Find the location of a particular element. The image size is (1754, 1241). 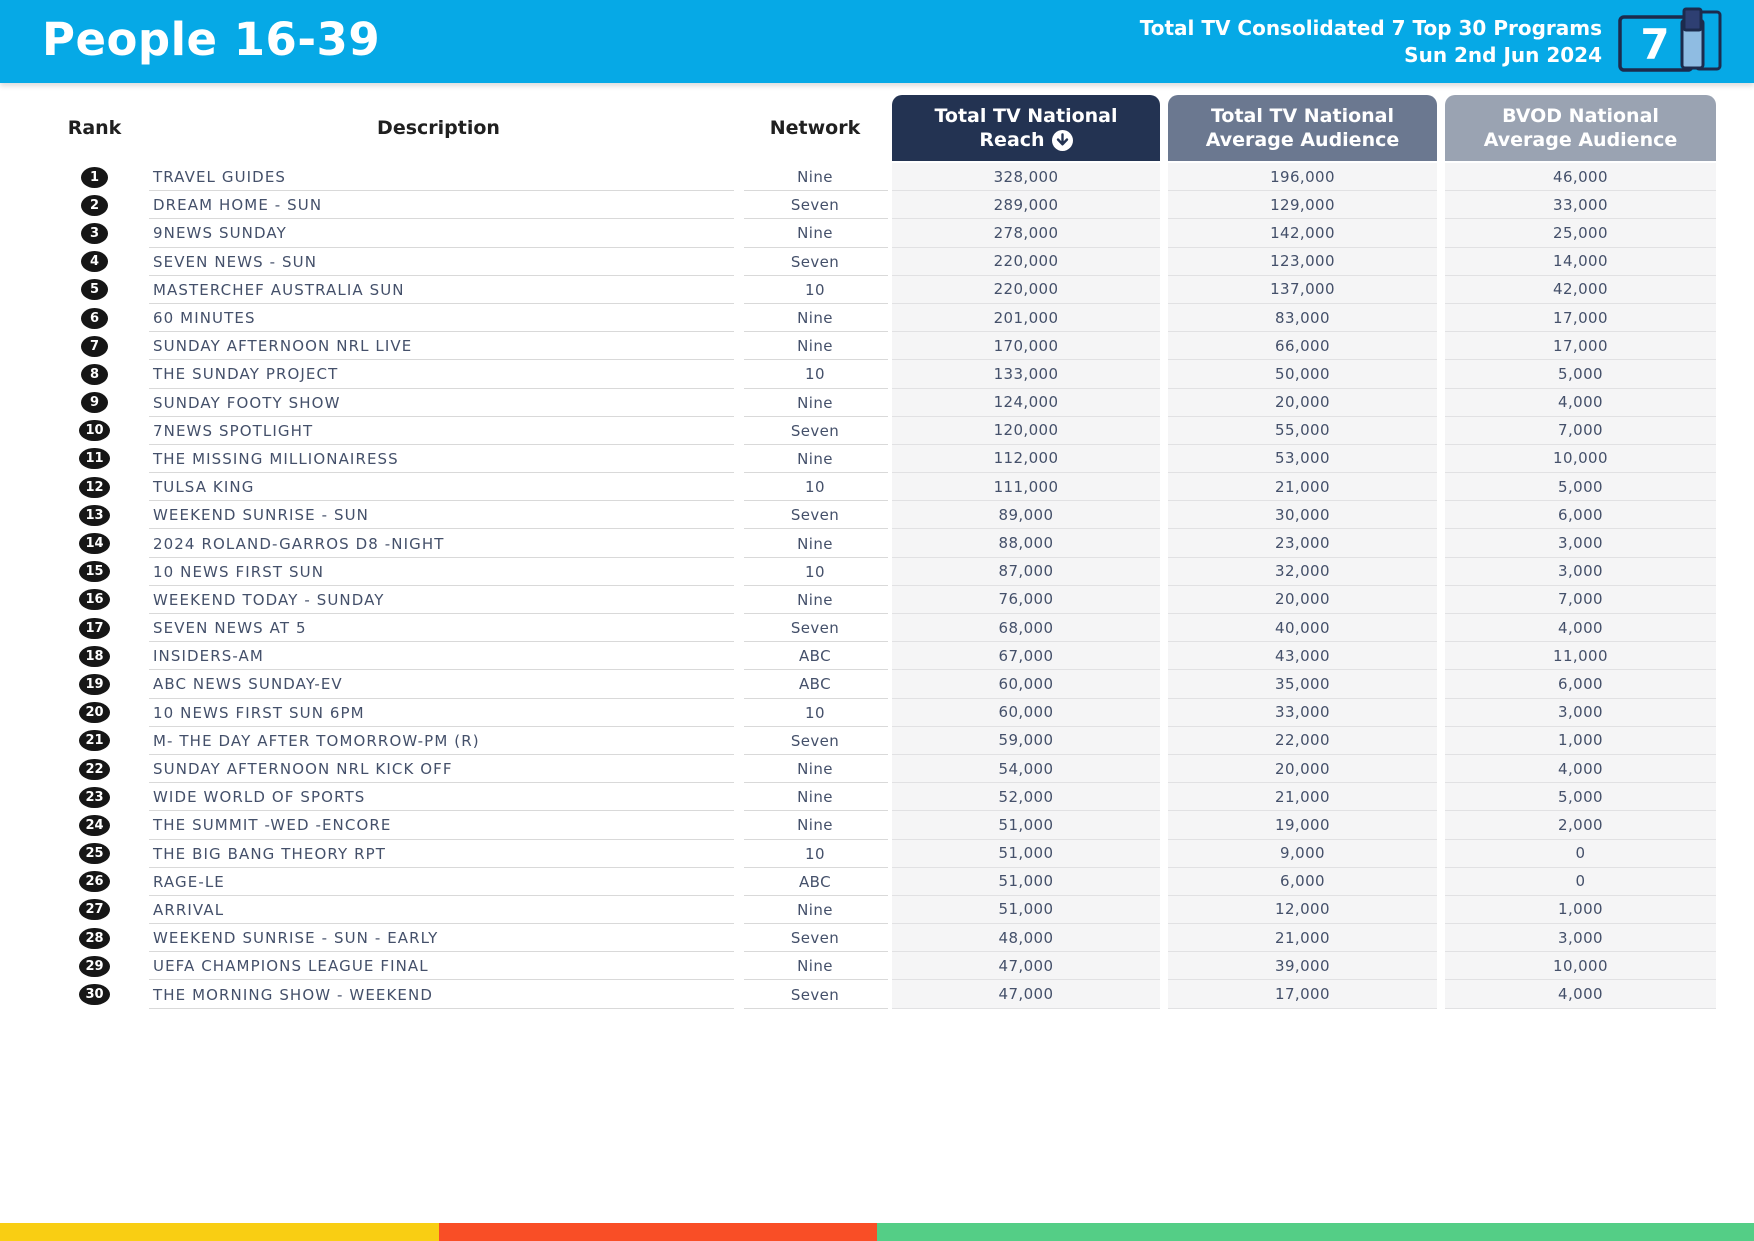

bvod-avg-audience-value: 10,000 is located at coordinates (1580, 459).